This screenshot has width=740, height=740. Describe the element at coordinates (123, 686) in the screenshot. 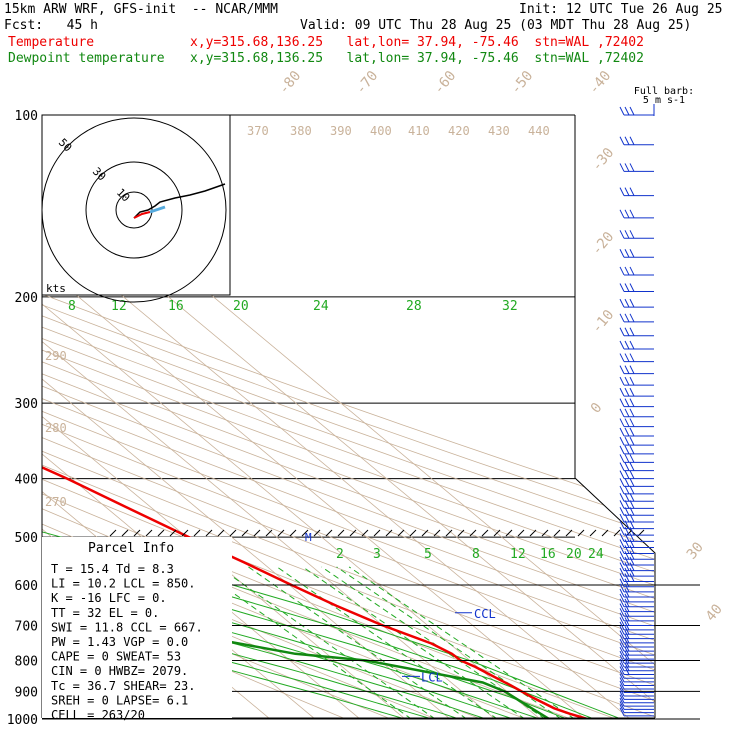

I see `parcel-info-row: Tc = 36.7 SHEAR= 23.` at that location.